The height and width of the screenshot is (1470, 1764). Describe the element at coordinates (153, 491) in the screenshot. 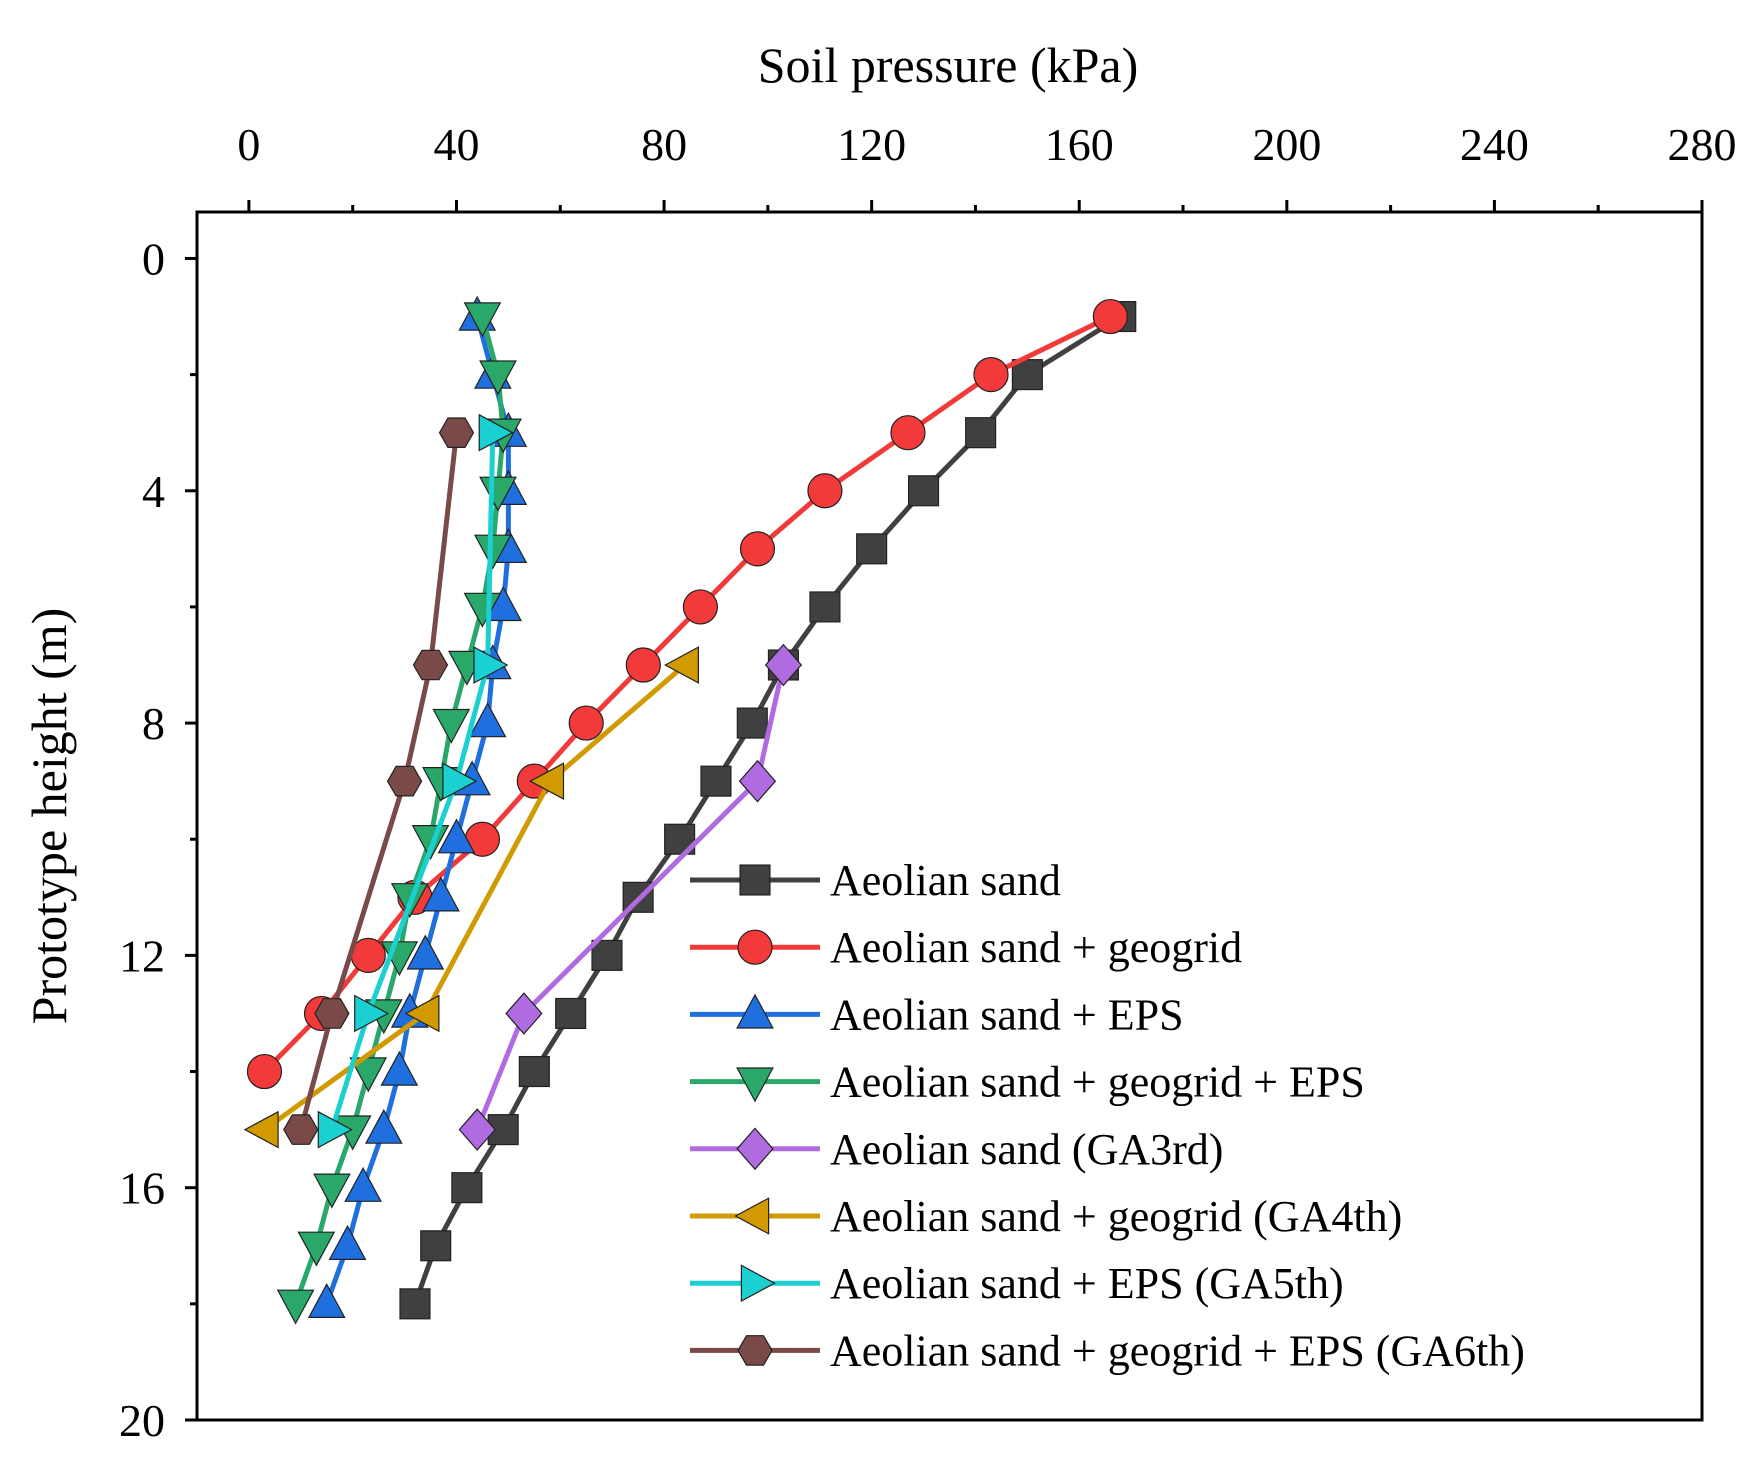

I see `y-tick-label: 4` at that location.